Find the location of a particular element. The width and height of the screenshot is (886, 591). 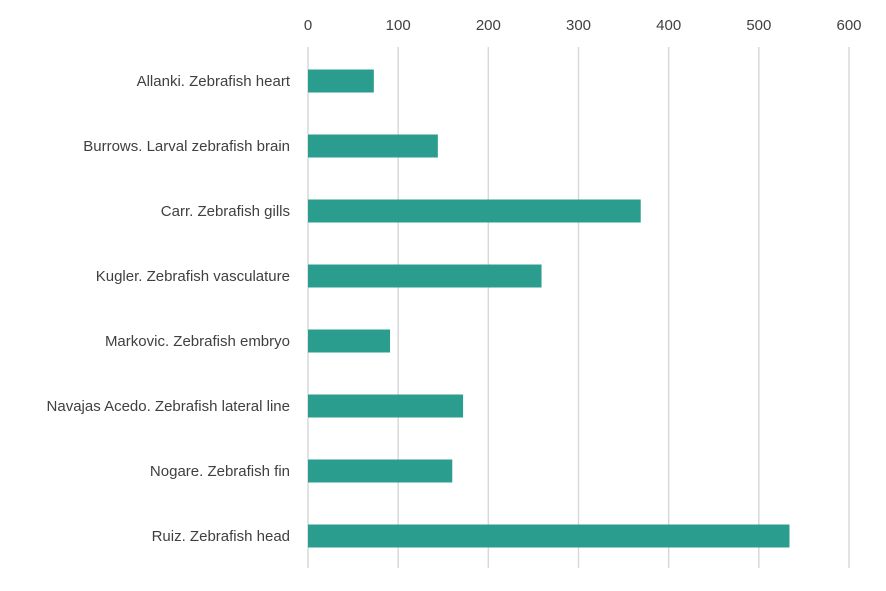

x-tick-label: 600 is located at coordinates (848, 25).